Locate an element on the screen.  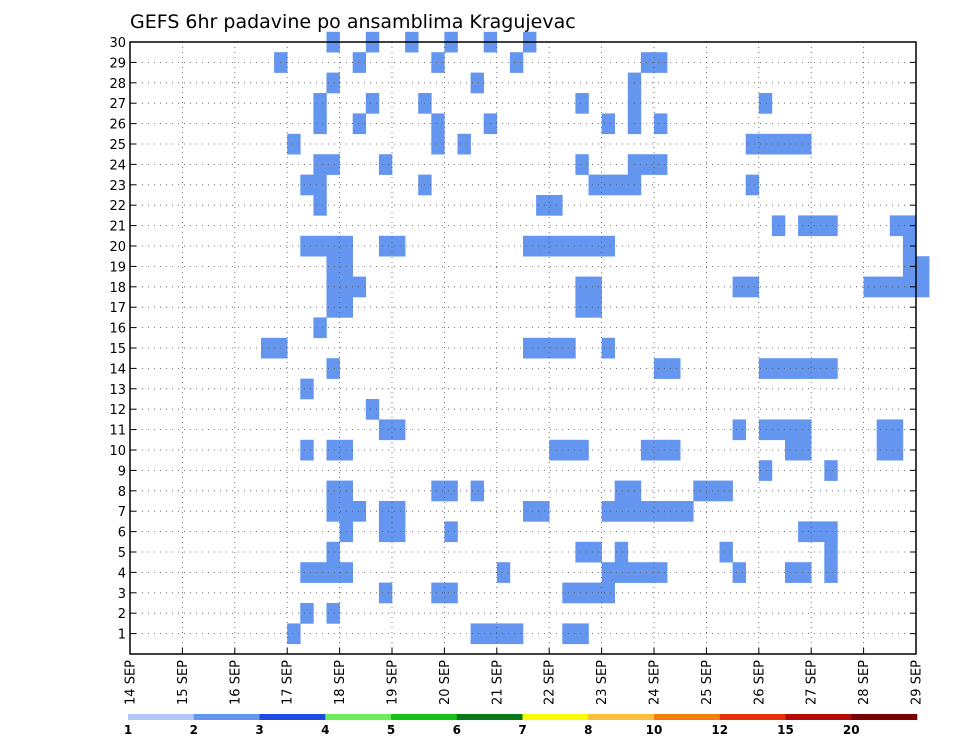
colorbar-label: 4 is located at coordinates (325, 730).